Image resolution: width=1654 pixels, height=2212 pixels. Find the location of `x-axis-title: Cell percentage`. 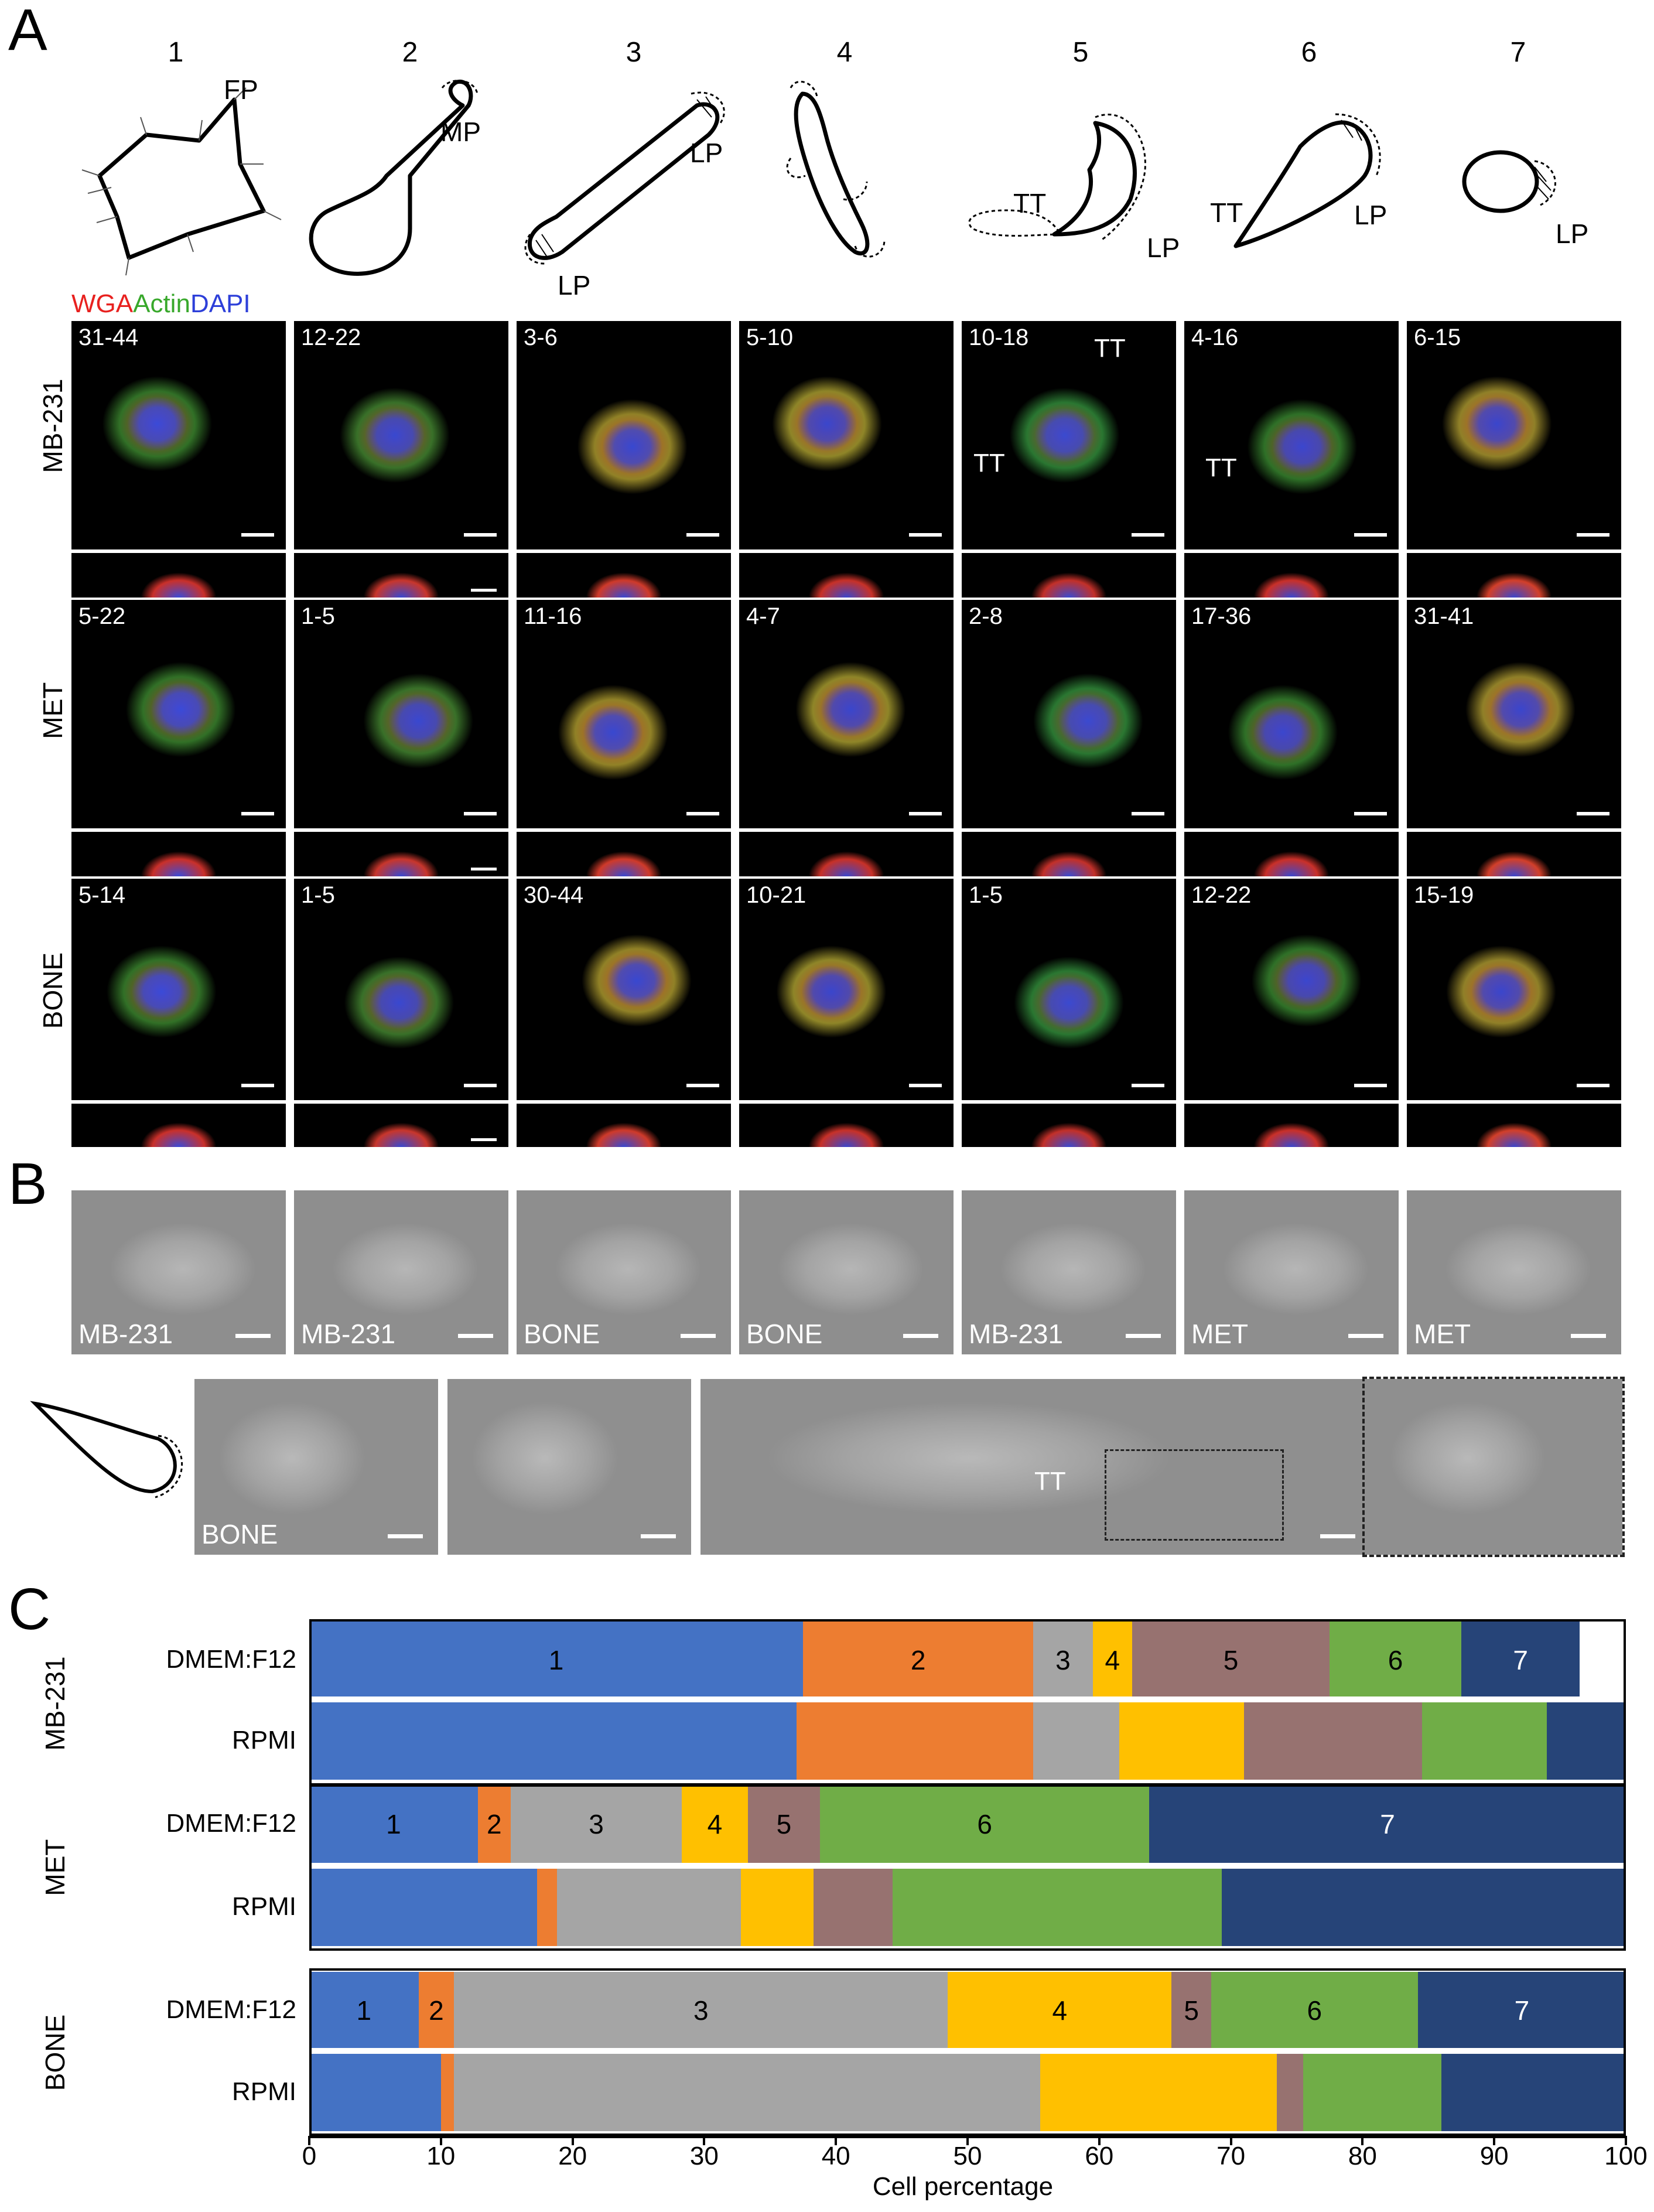

x-axis-title: Cell percentage is located at coordinates (963, 2186).